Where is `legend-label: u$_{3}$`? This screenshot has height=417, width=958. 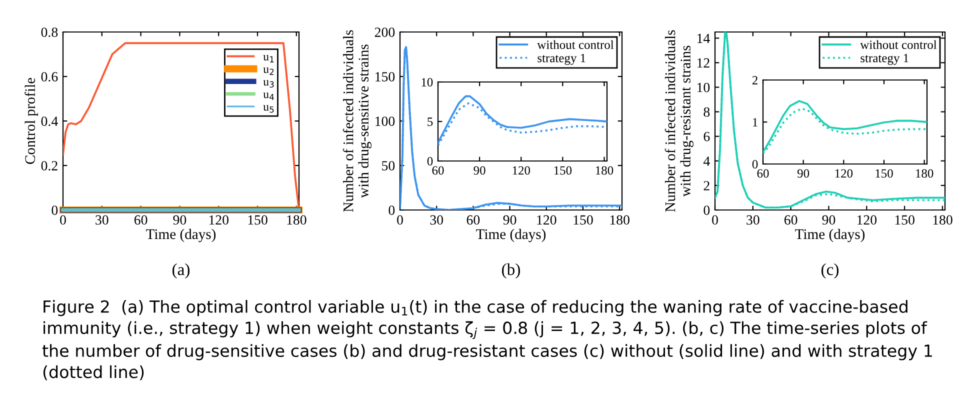 legend-label: u$_{3}$ is located at coordinates (268, 84).